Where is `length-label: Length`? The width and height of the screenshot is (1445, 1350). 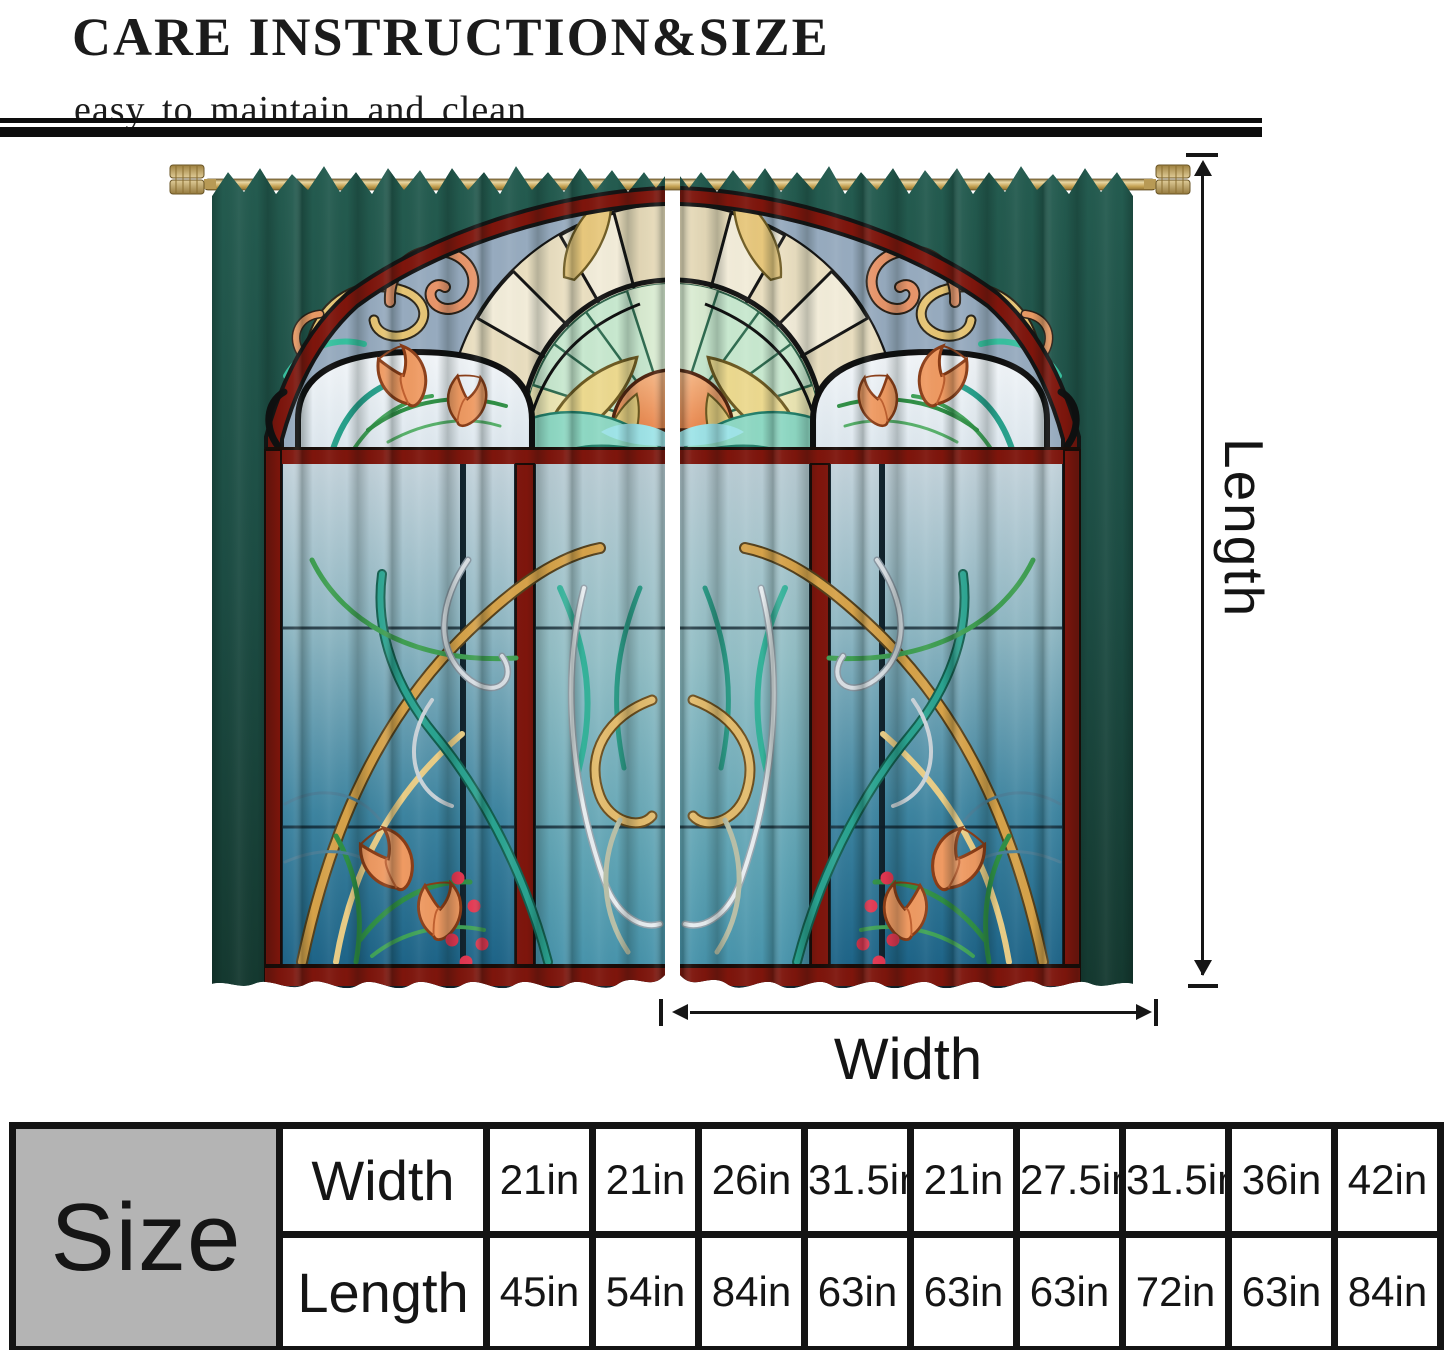 length-label: Length is located at coordinates (1244, 528).